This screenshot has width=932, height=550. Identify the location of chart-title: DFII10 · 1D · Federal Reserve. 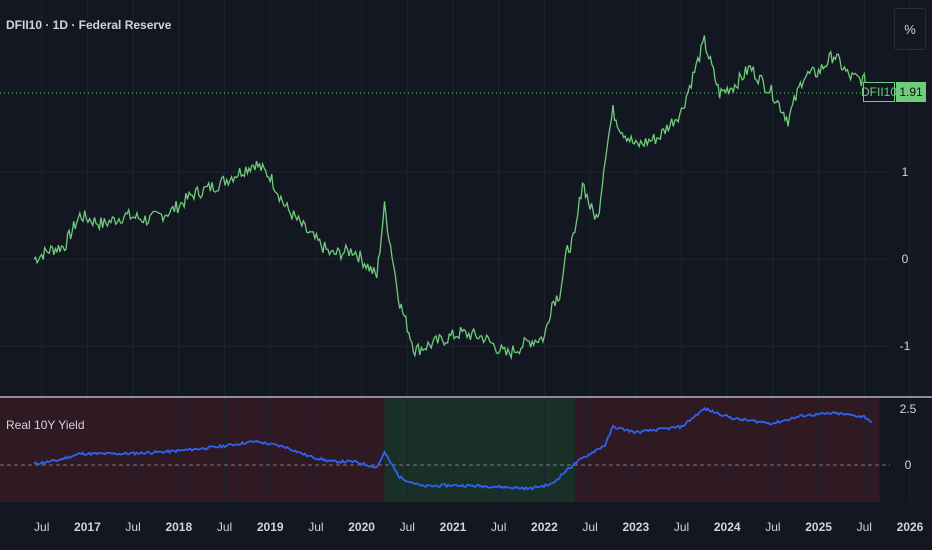
(89, 25).